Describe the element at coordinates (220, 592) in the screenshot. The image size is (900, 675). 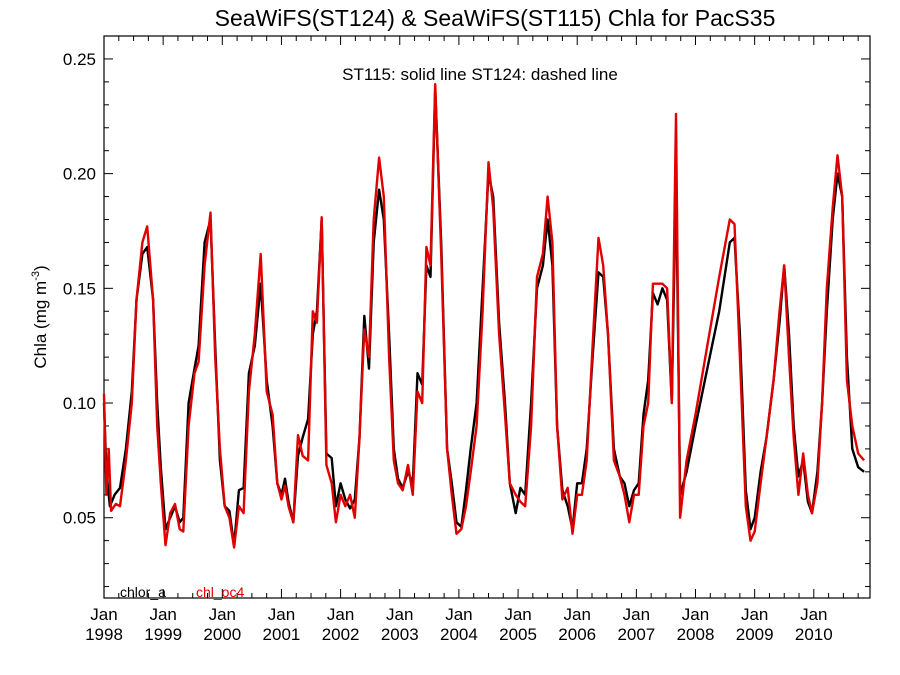
I see `legend-chl-oc4: chl_oc4` at that location.